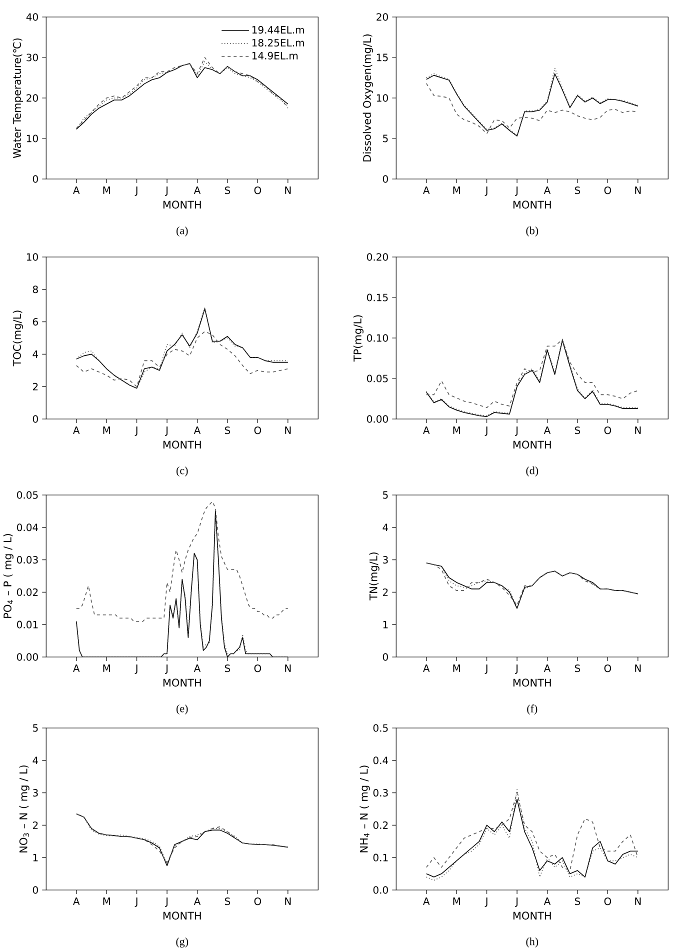 The image size is (674, 952). Describe the element at coordinates (24, 808) in the screenshot. I see `y-axis-title: NO$_{3}$ – N ( mg / L)` at that location.